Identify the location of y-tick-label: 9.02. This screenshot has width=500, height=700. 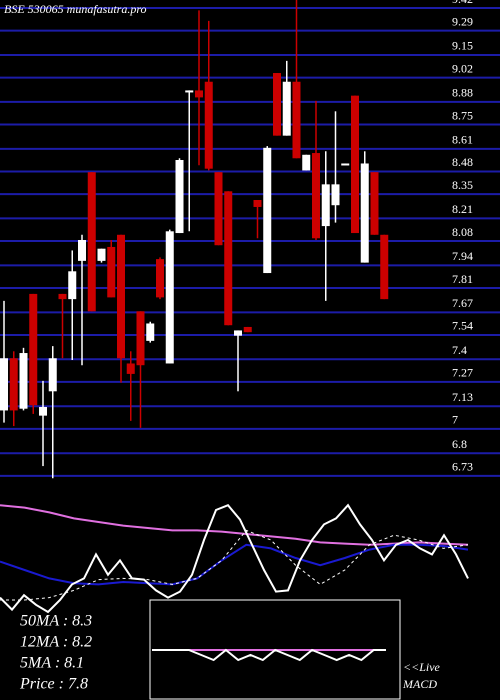
(462, 68).